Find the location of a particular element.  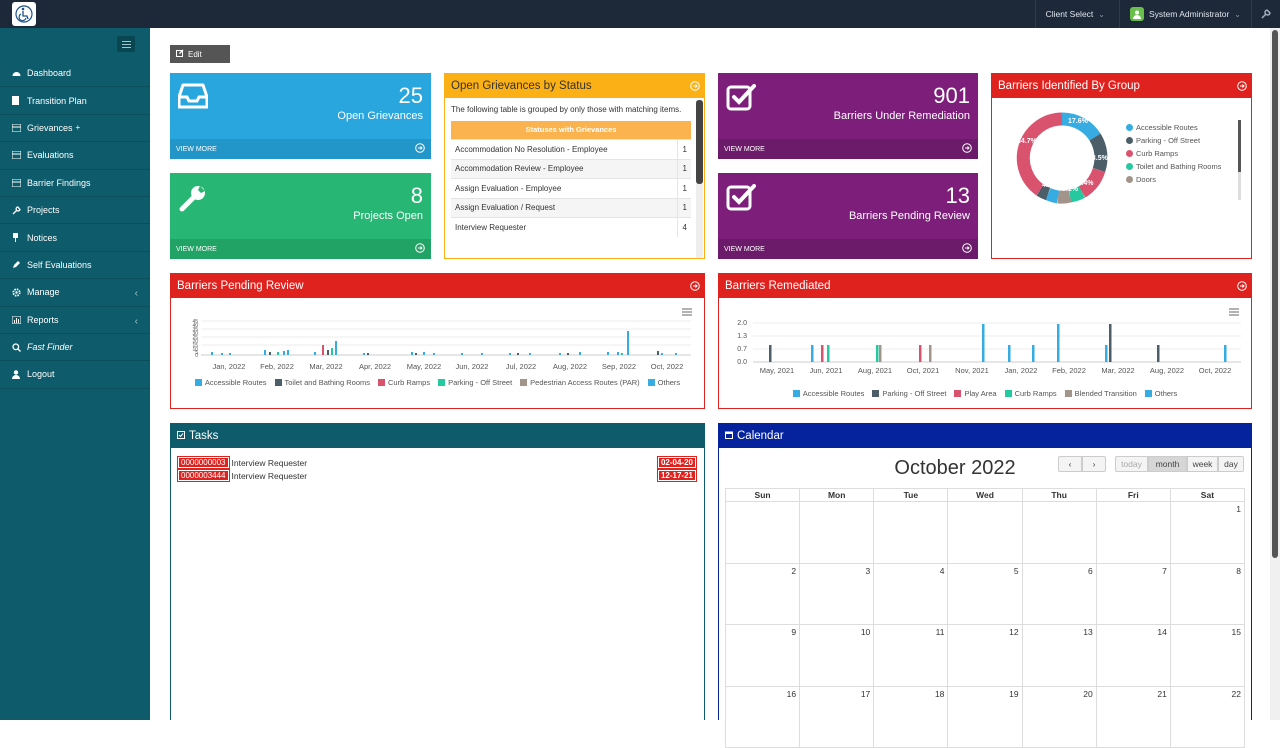

calendar-day: 13 is located at coordinates (1059, 655).